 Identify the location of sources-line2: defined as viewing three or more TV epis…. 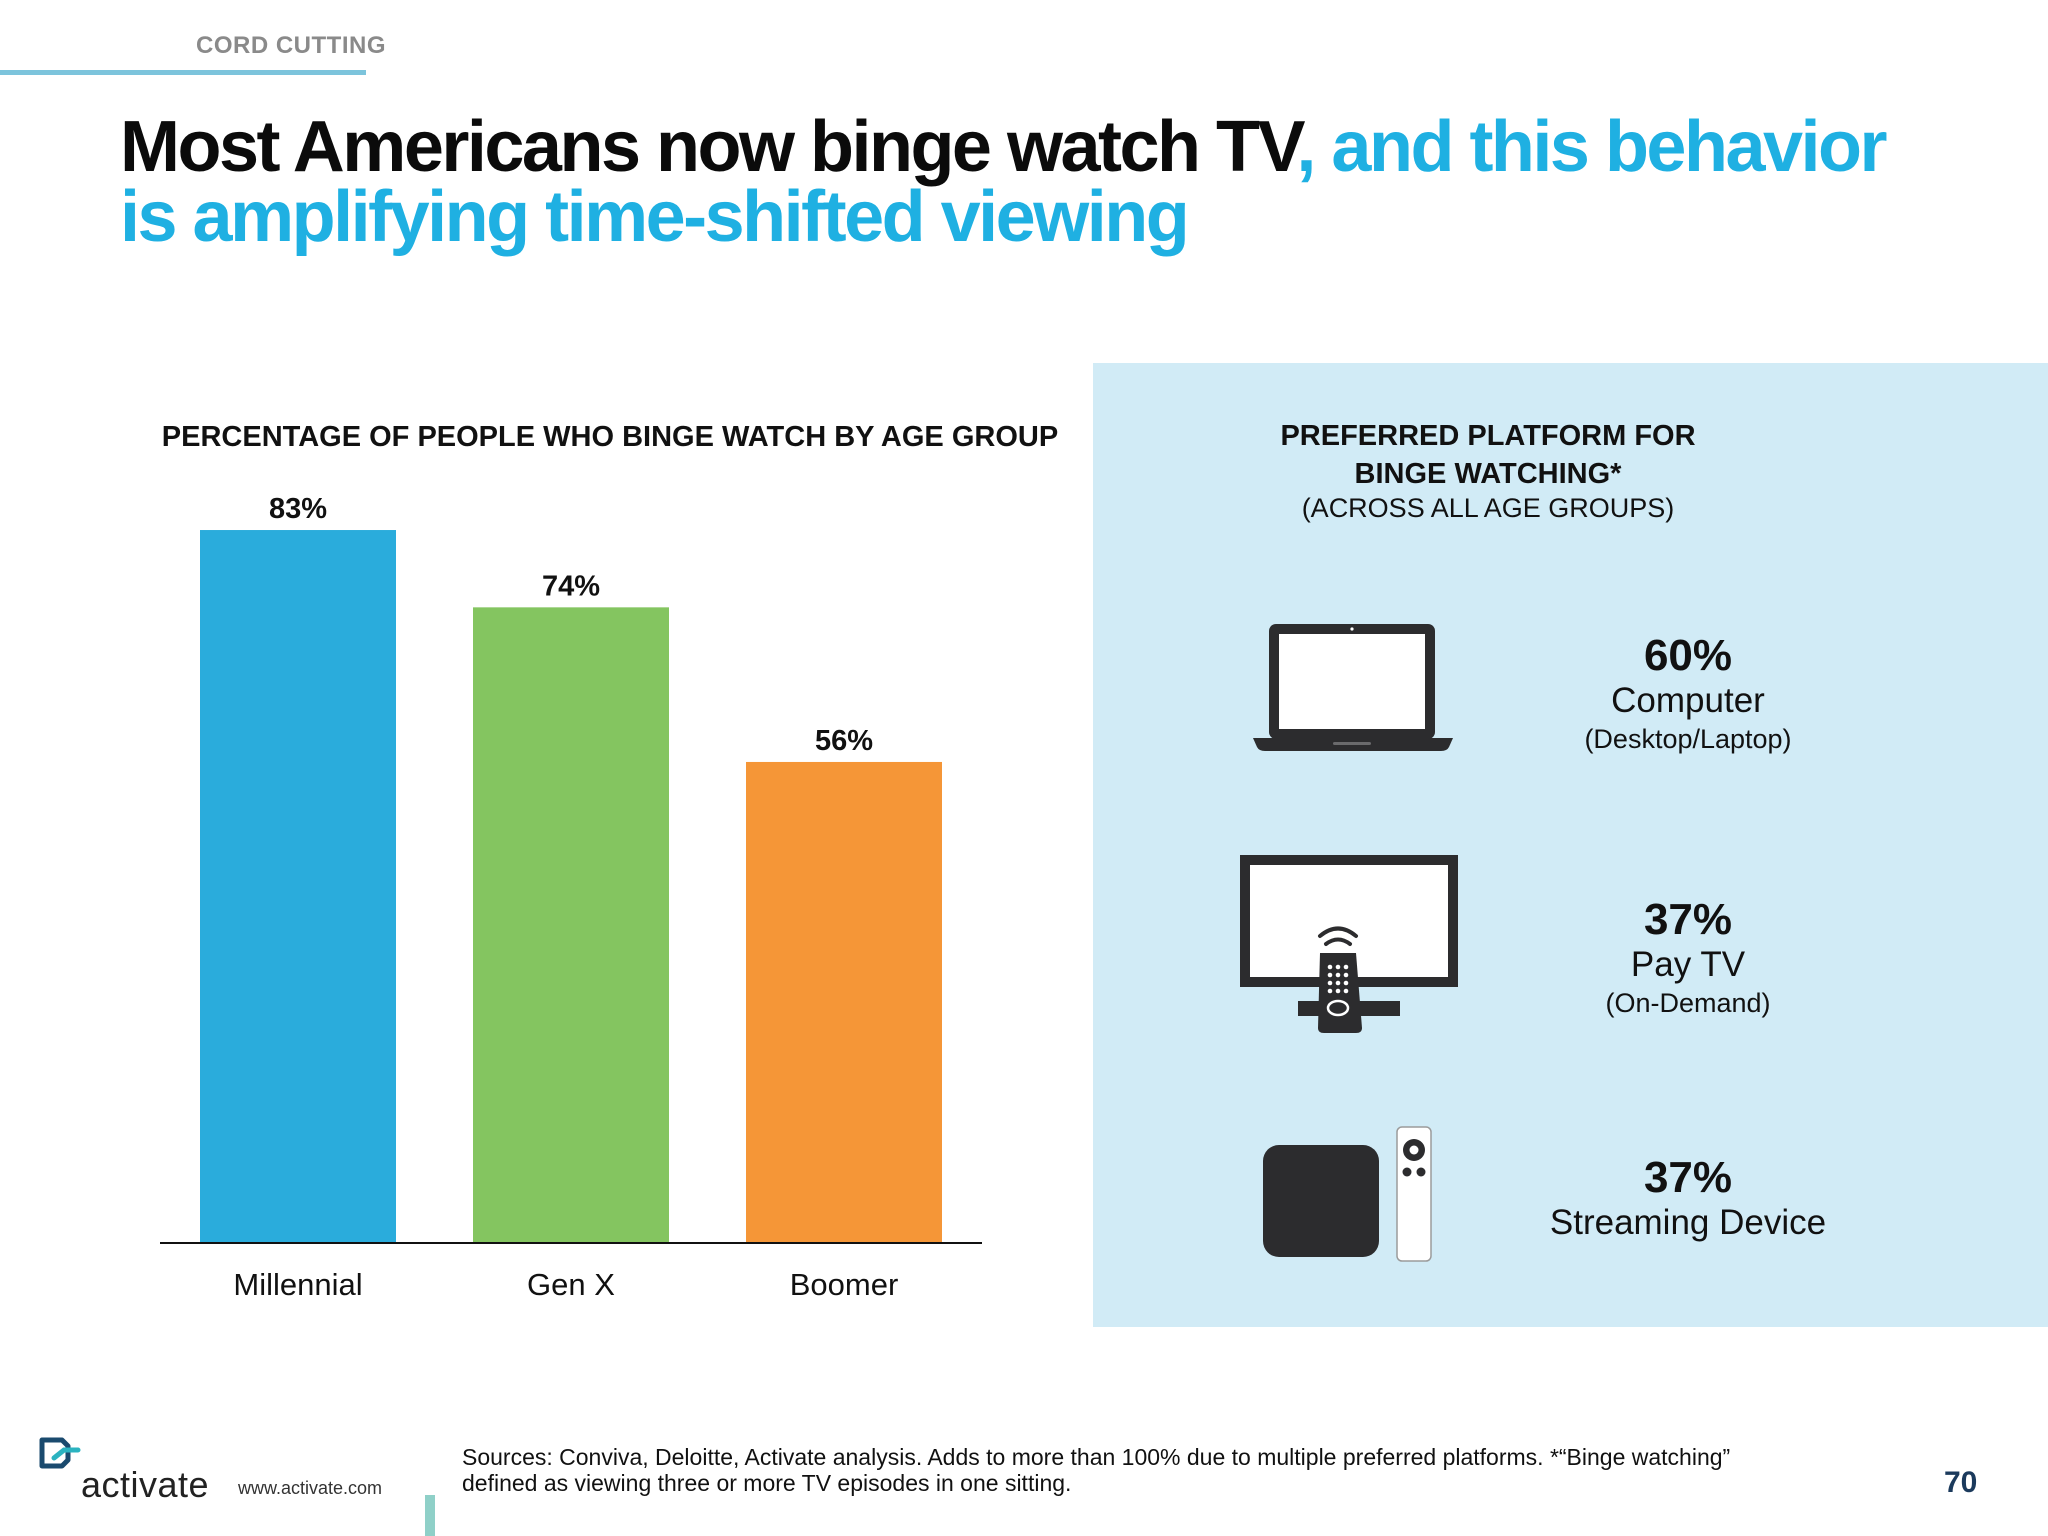
(767, 1483).